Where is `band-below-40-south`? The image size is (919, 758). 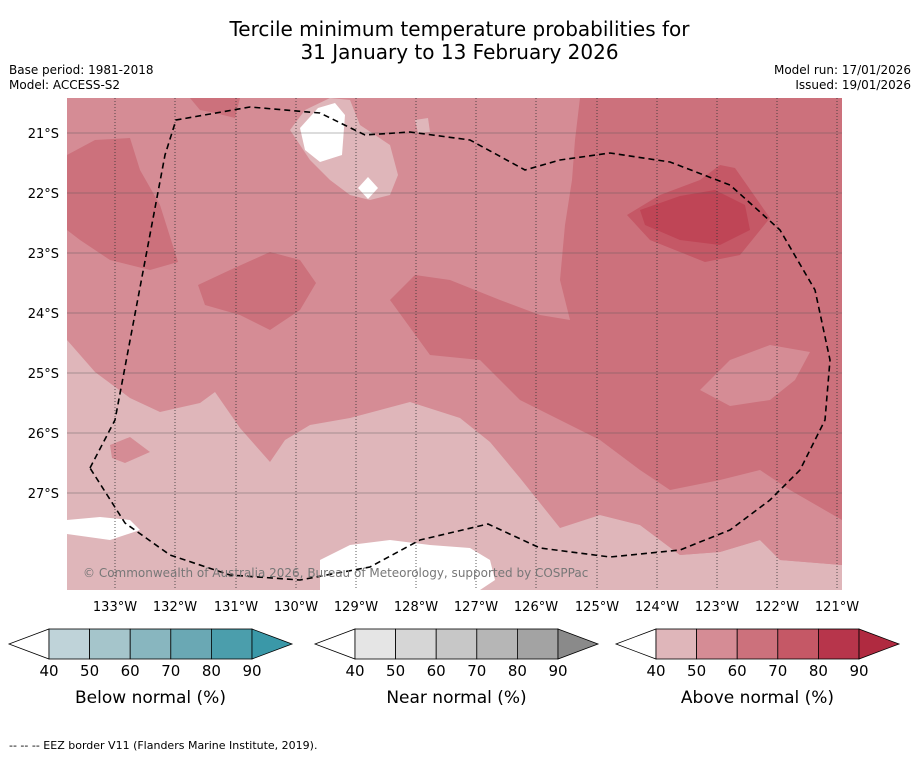
band-below-40-south is located at coordinates (407, 565).